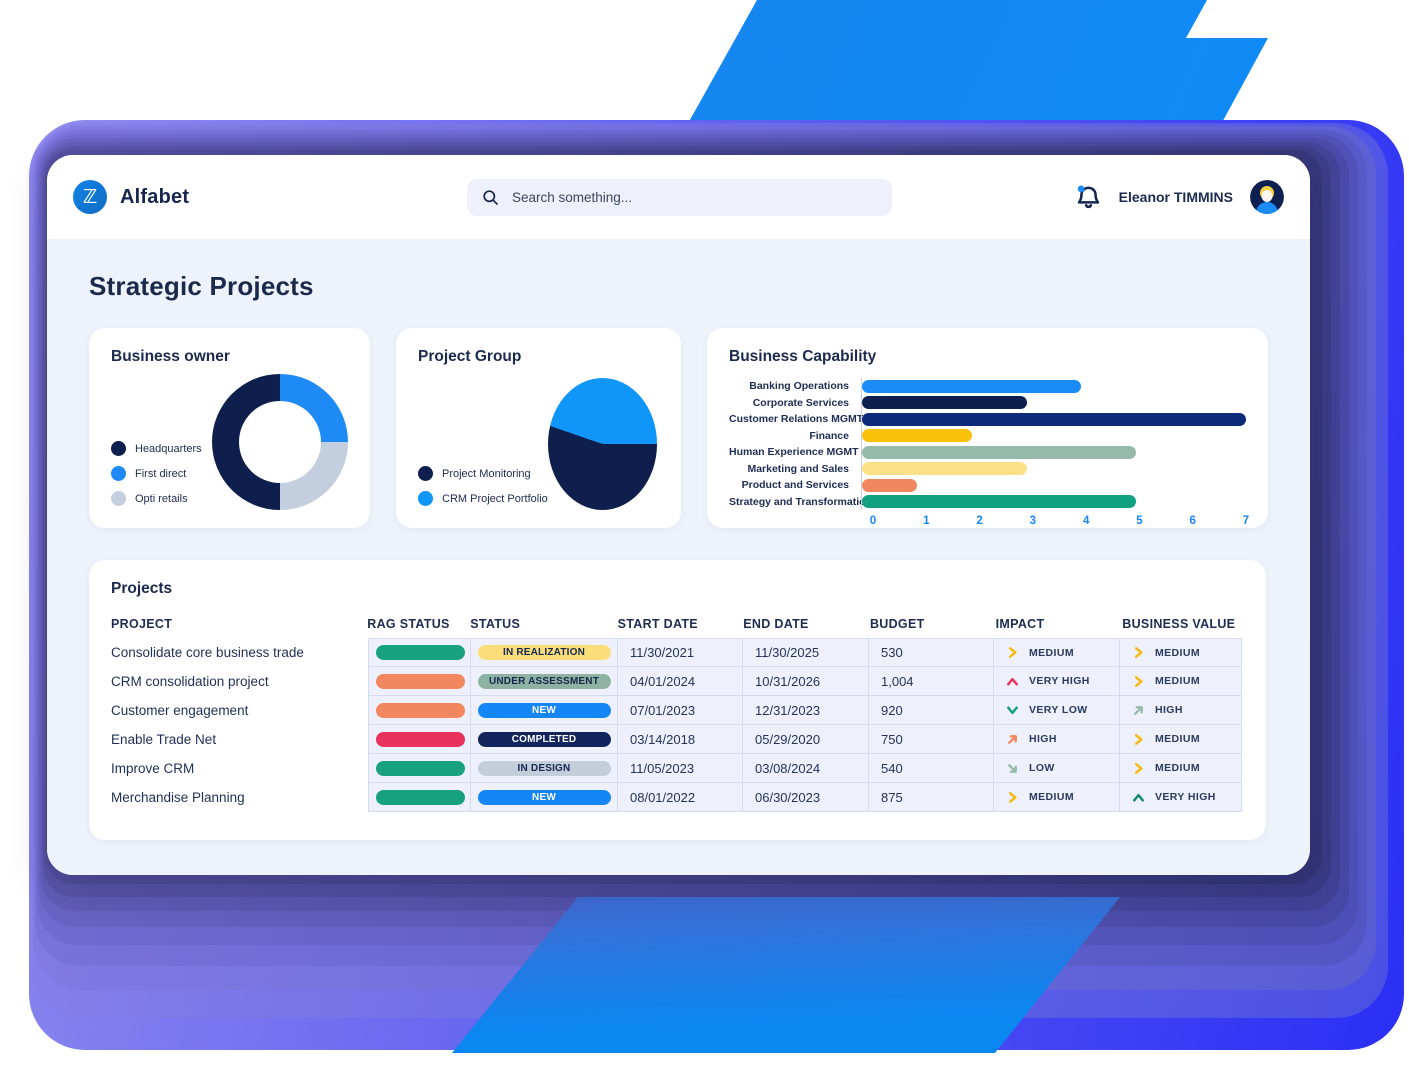 Image resolution: width=1409 pixels, height=1092 pixels. I want to click on project-name: Consolidate core business trade, so click(207, 652).